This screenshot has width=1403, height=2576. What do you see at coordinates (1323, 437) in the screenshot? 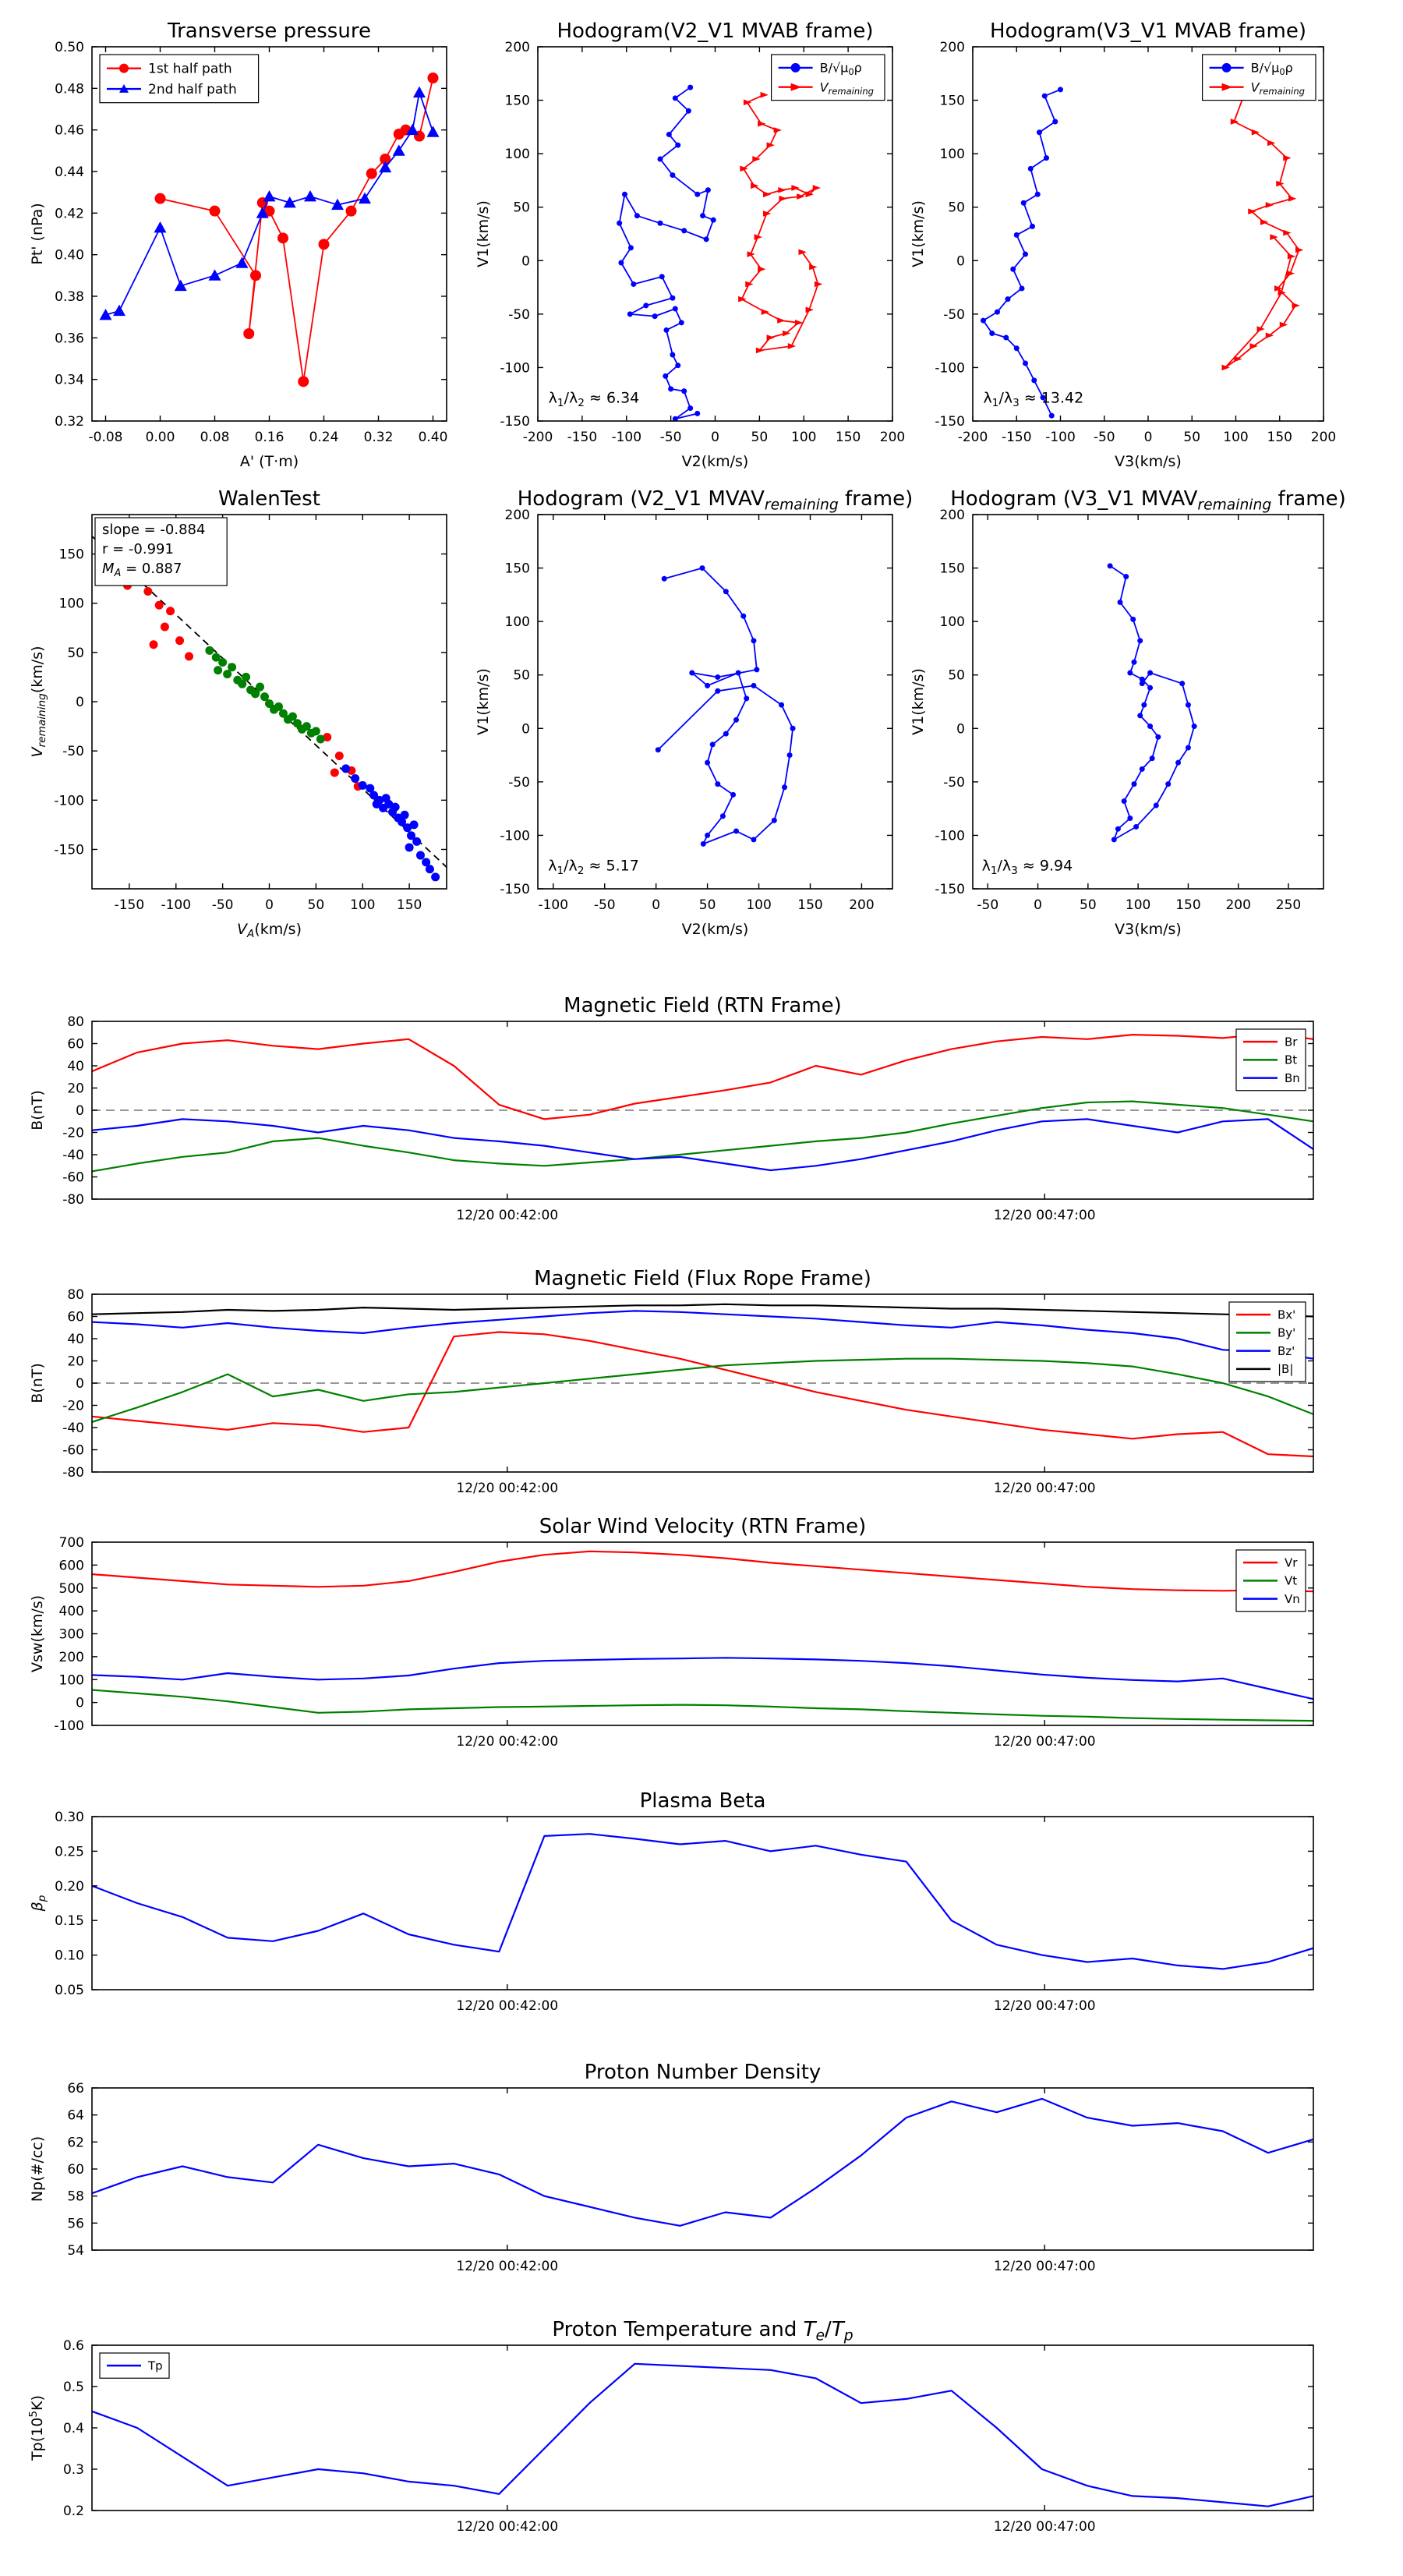
I see `hodogram-v3v1-mvab-xtick-label: 200` at bounding box center [1323, 437].